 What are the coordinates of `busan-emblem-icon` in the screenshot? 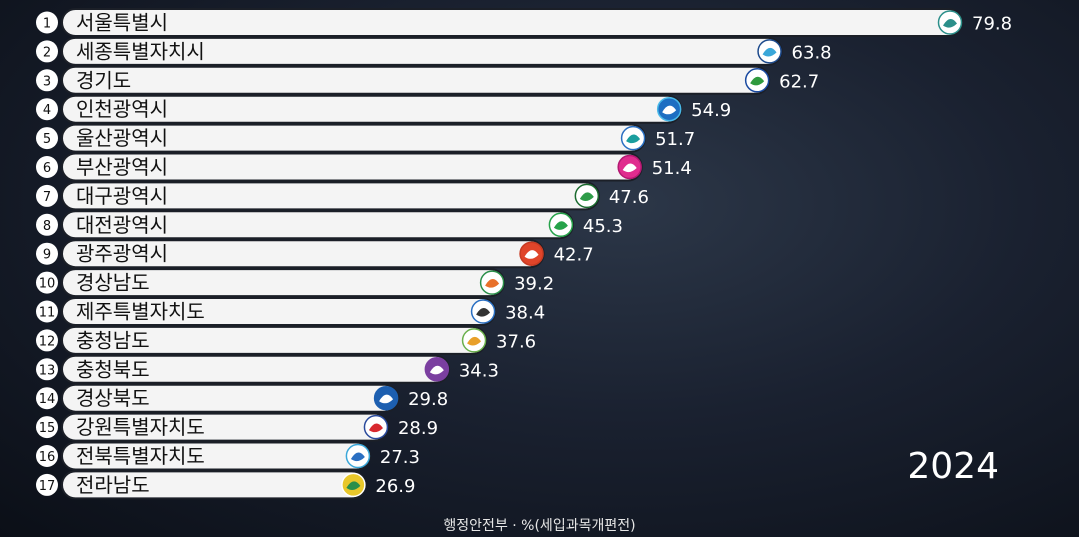 It's located at (629, 167).